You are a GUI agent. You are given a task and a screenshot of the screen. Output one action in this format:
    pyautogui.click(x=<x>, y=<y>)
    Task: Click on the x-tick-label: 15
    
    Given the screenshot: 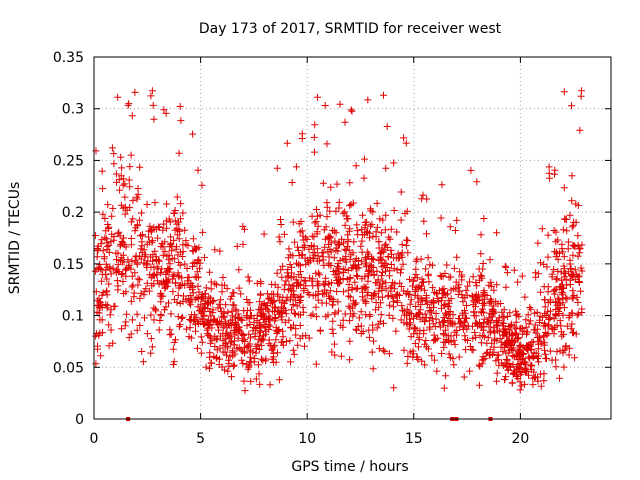 What is the action you would take?
    pyautogui.click(x=414, y=439)
    